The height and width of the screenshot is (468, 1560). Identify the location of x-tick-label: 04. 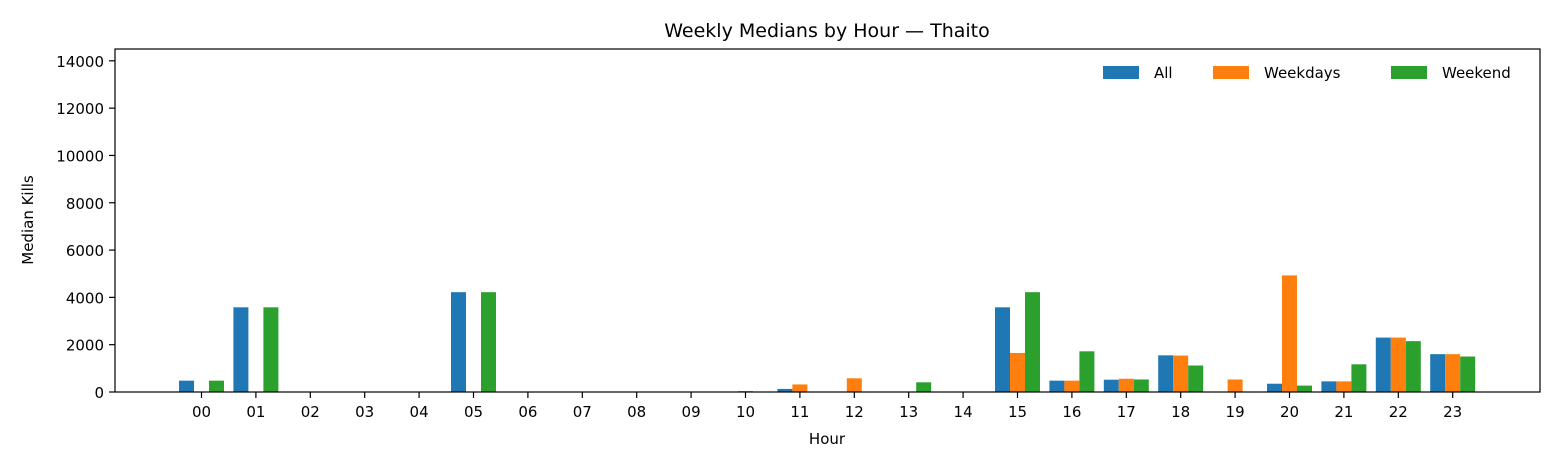
(419, 412).